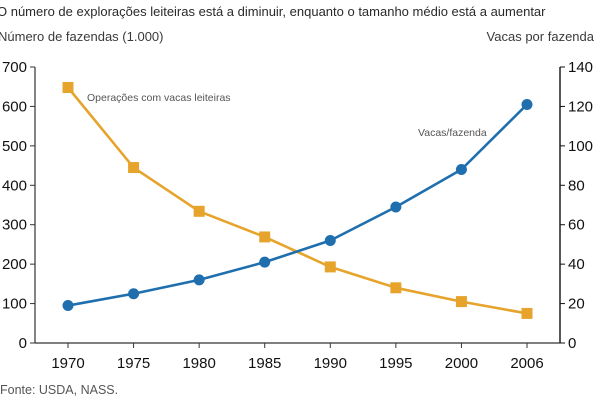 This screenshot has height=411, width=600. What do you see at coordinates (14, 185) in the screenshot?
I see `y-left-tick-label: 400` at bounding box center [14, 185].